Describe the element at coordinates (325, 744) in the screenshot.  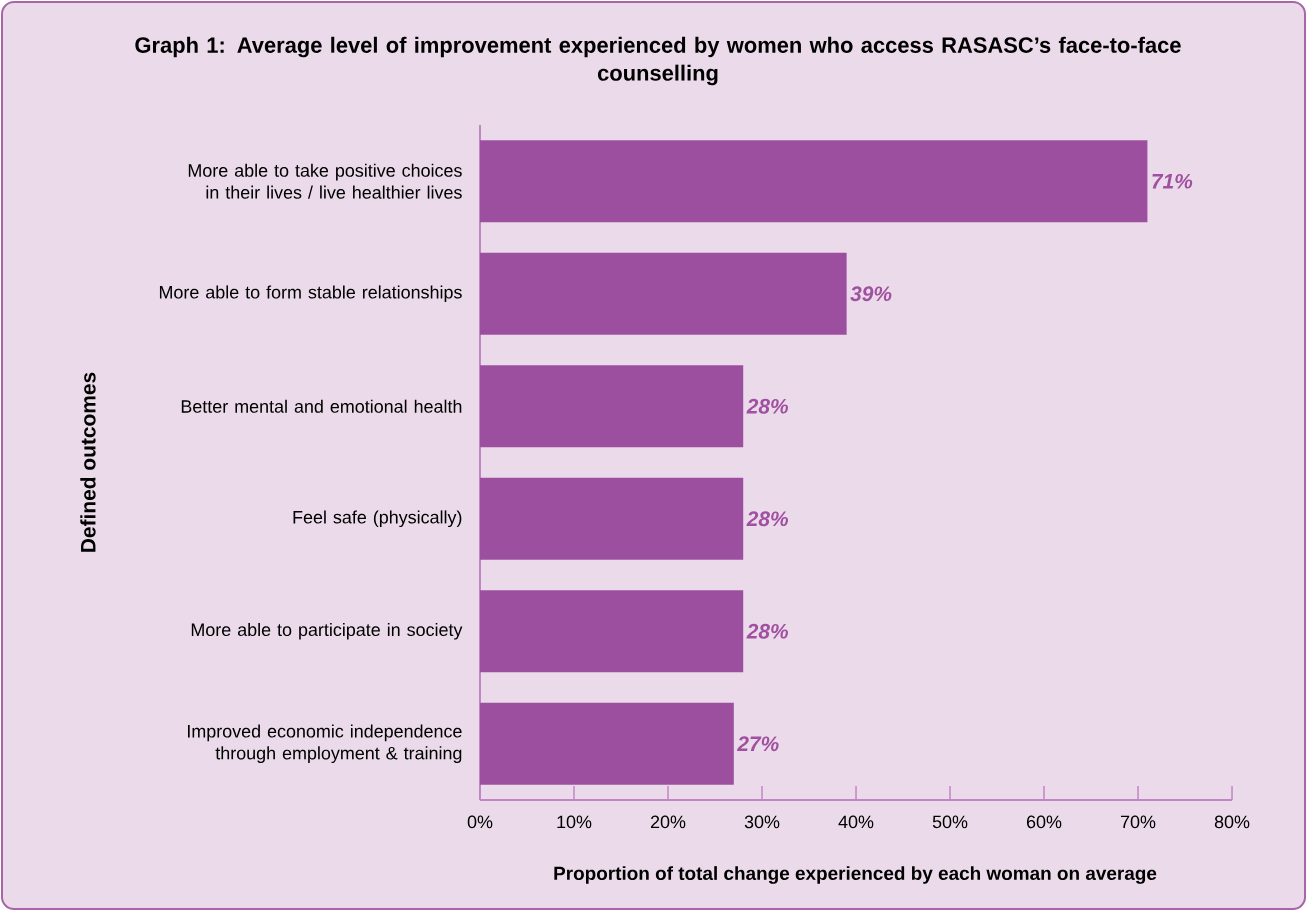
I see `y-tick-label: Improved economic independence through employment & training` at that location.